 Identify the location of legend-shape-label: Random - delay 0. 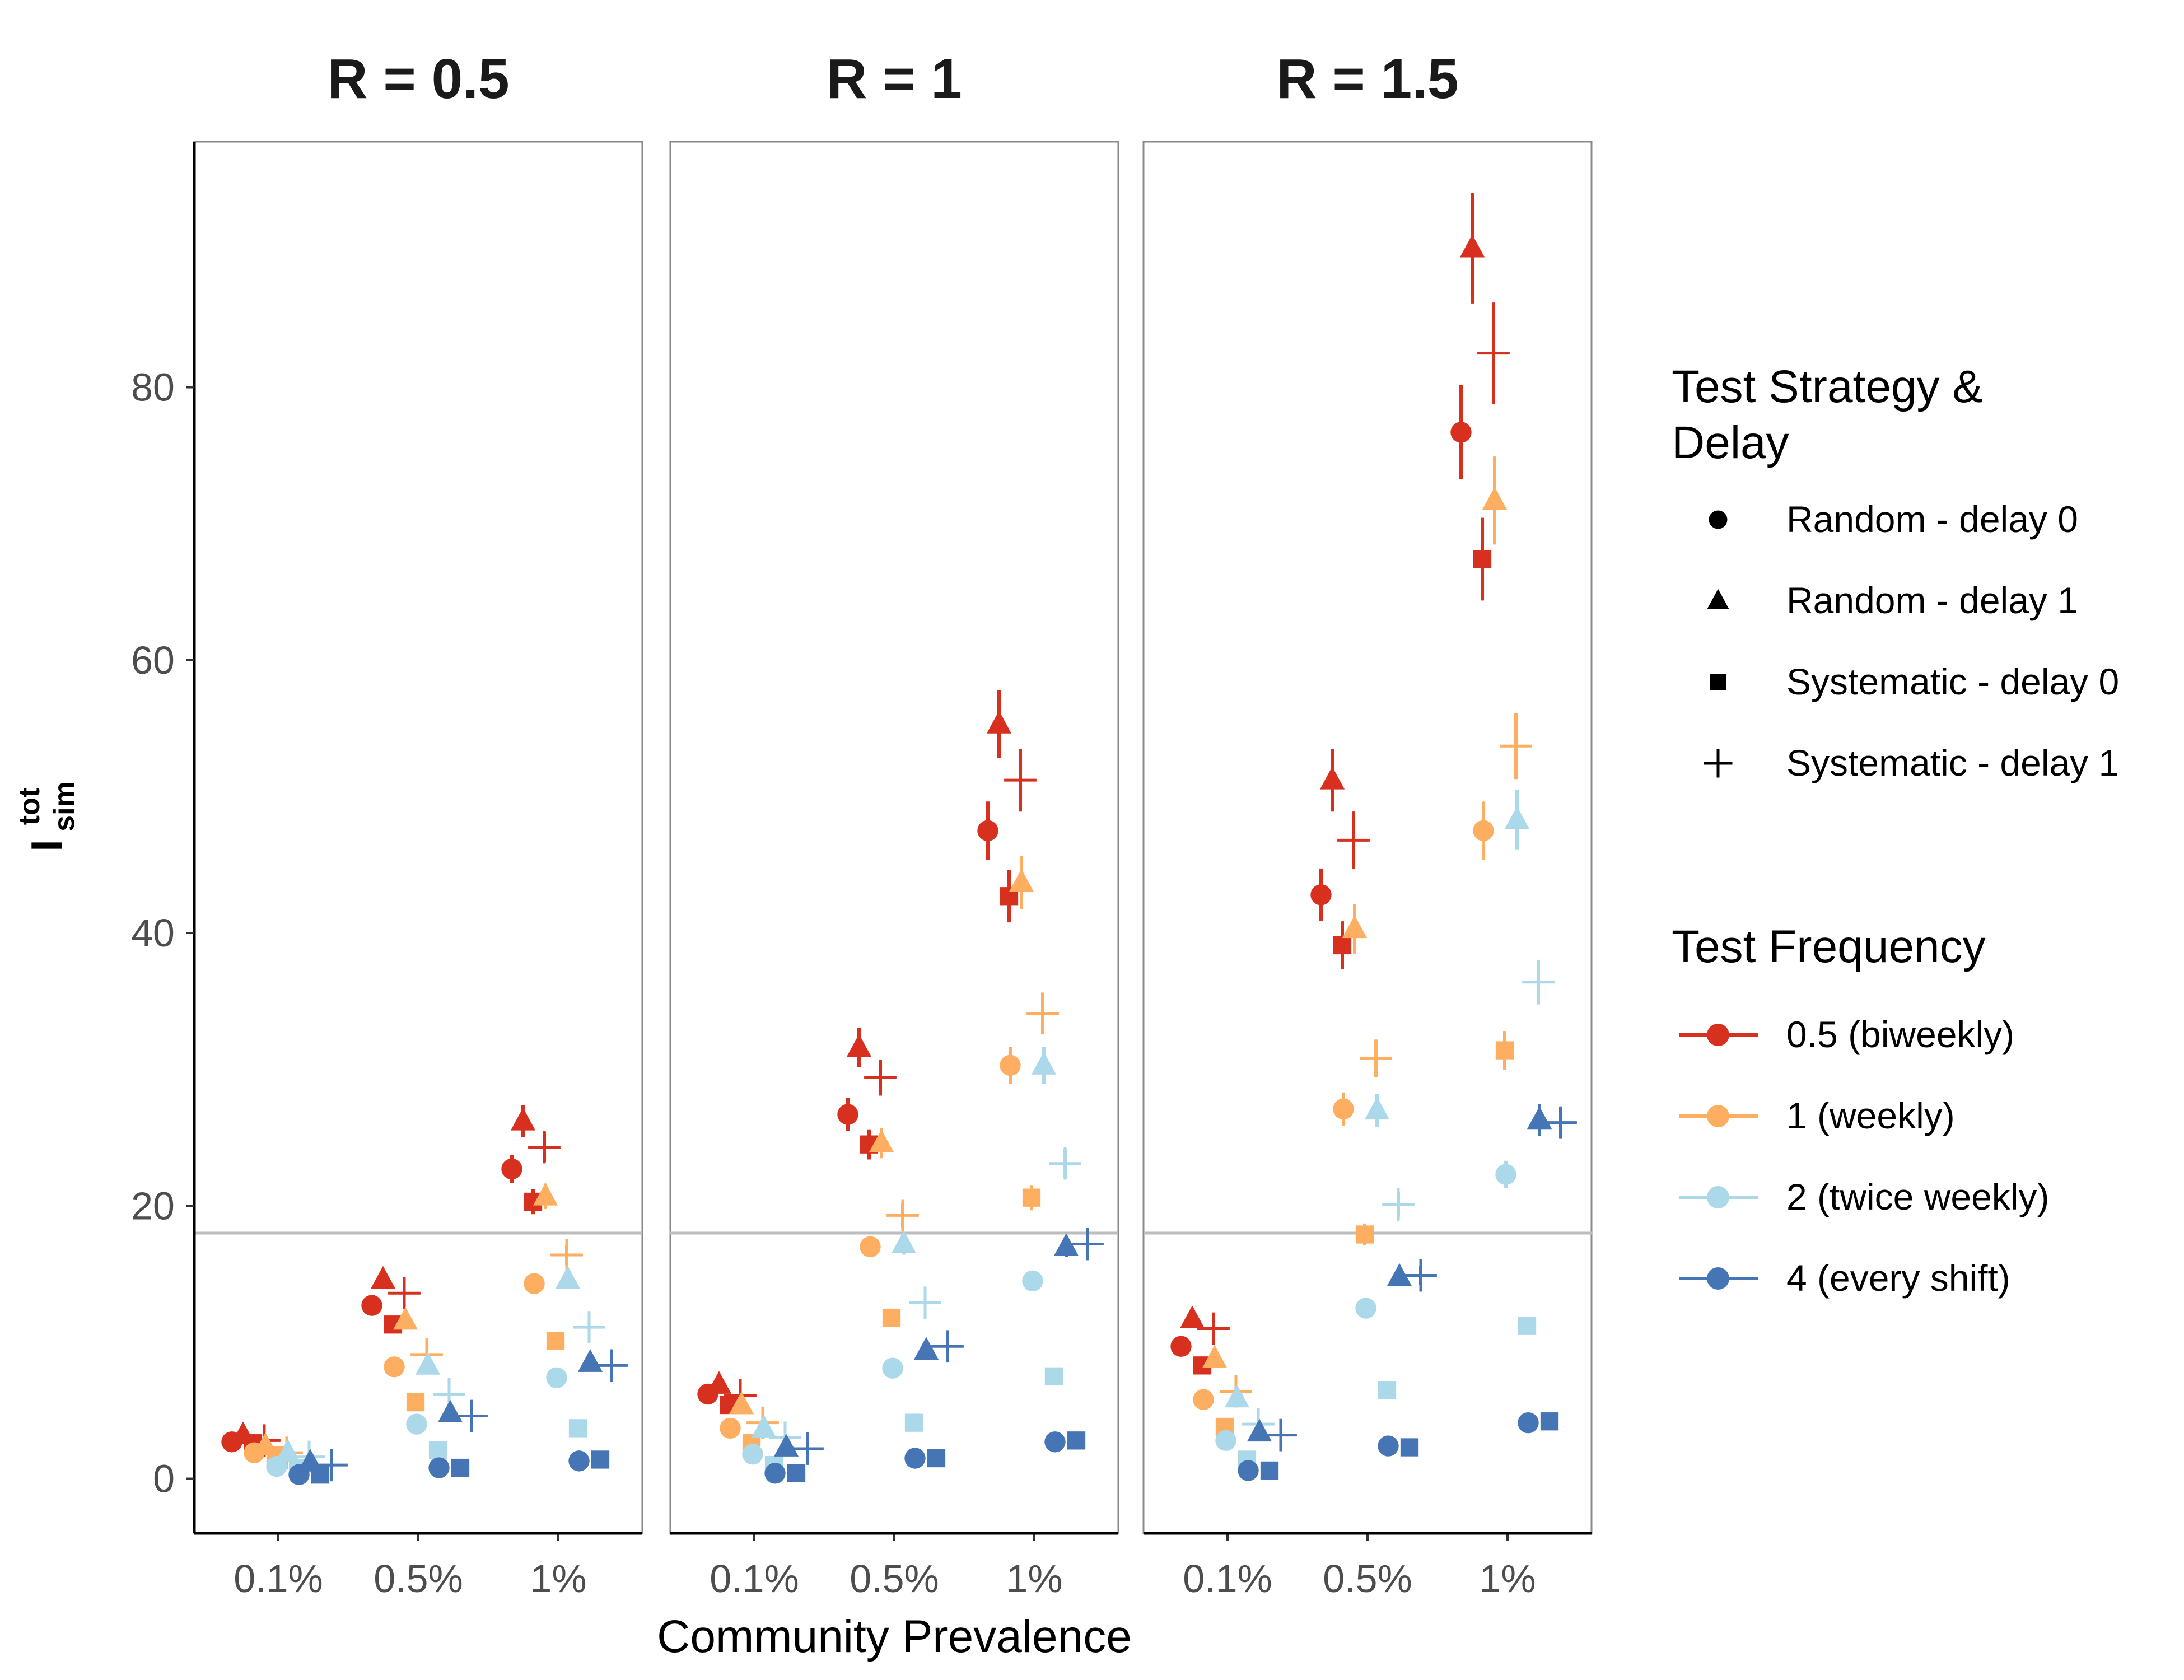
(1932, 519).